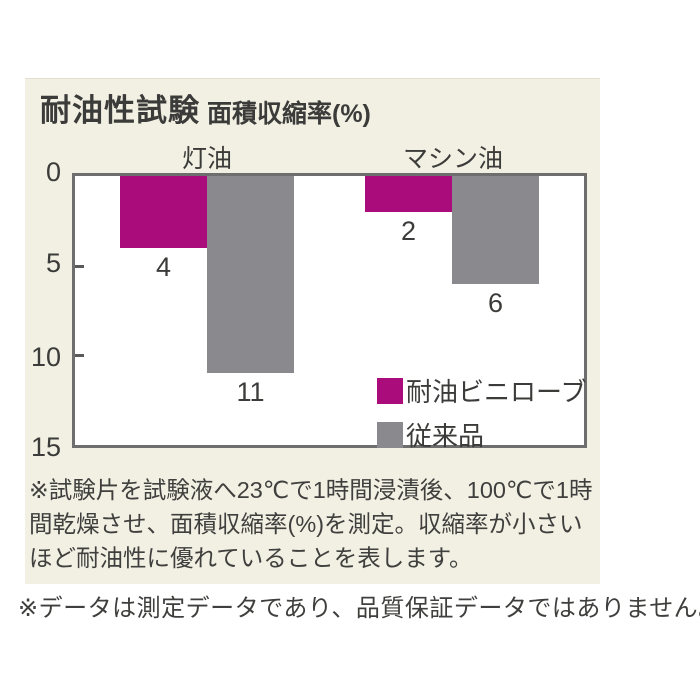 The image size is (700, 700). What do you see at coordinates (45, 446) in the screenshot?
I see `y-axis-tick-label-15: 15` at bounding box center [45, 446].